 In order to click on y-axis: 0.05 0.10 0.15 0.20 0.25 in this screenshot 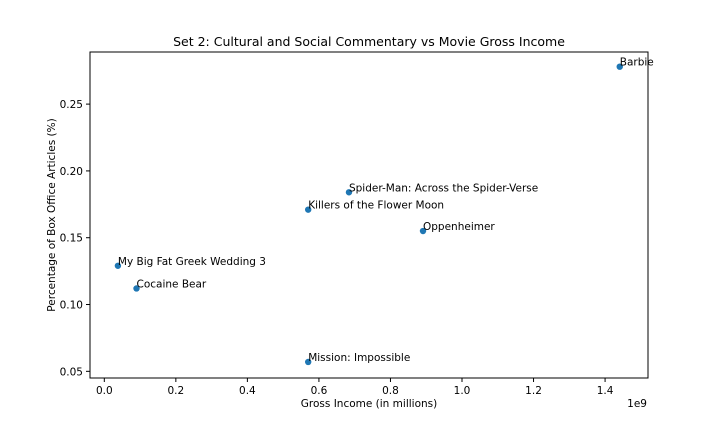, I will do `click(75, 238)`.